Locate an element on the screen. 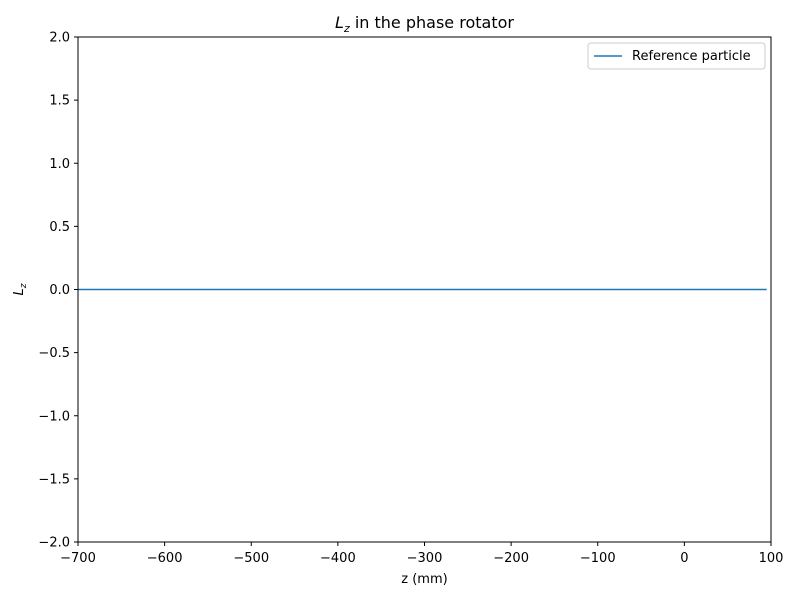 This screenshot has width=800, height=600. y-axis-ticks: −2.0 −1.5 −1.0 −0.5 0.0 0.5 1.0 1.5 2.0 is located at coordinates (58, 291).